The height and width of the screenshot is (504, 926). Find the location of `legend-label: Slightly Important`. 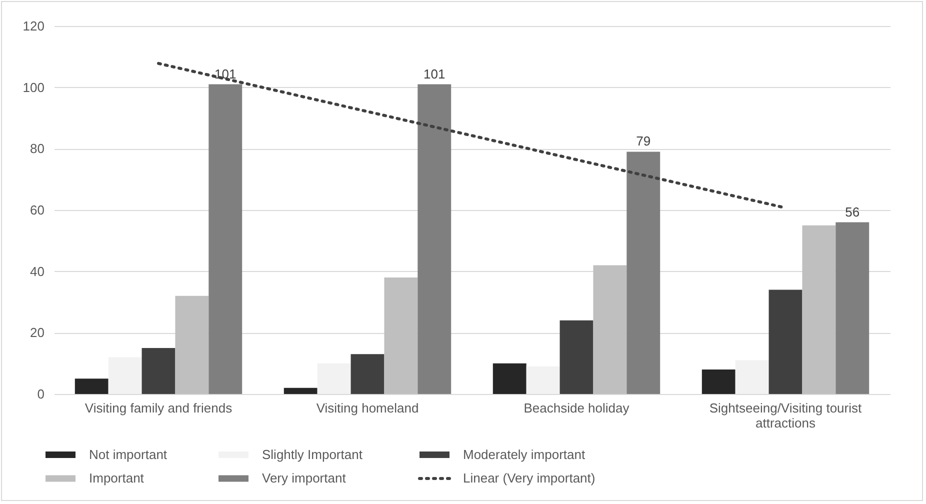

legend-label: Slightly Important is located at coordinates (312, 454).